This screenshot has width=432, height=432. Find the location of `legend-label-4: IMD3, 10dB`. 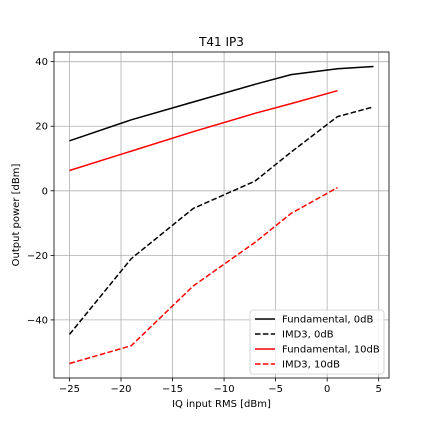

legend-label-4: IMD3, 10dB is located at coordinates (311, 365).